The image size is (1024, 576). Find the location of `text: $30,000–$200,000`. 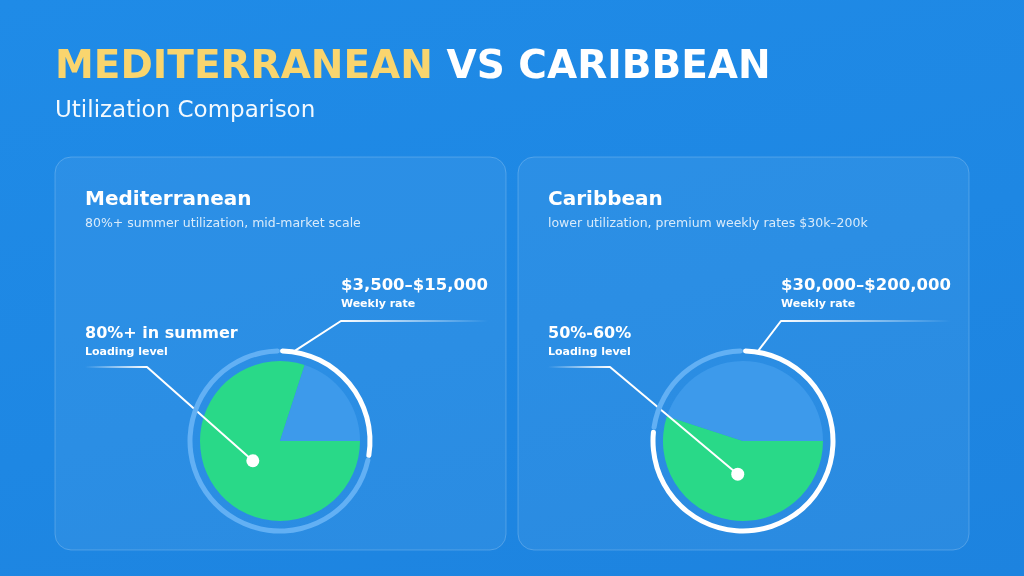

text: $30,000–$200,000 is located at coordinates (865, 284).